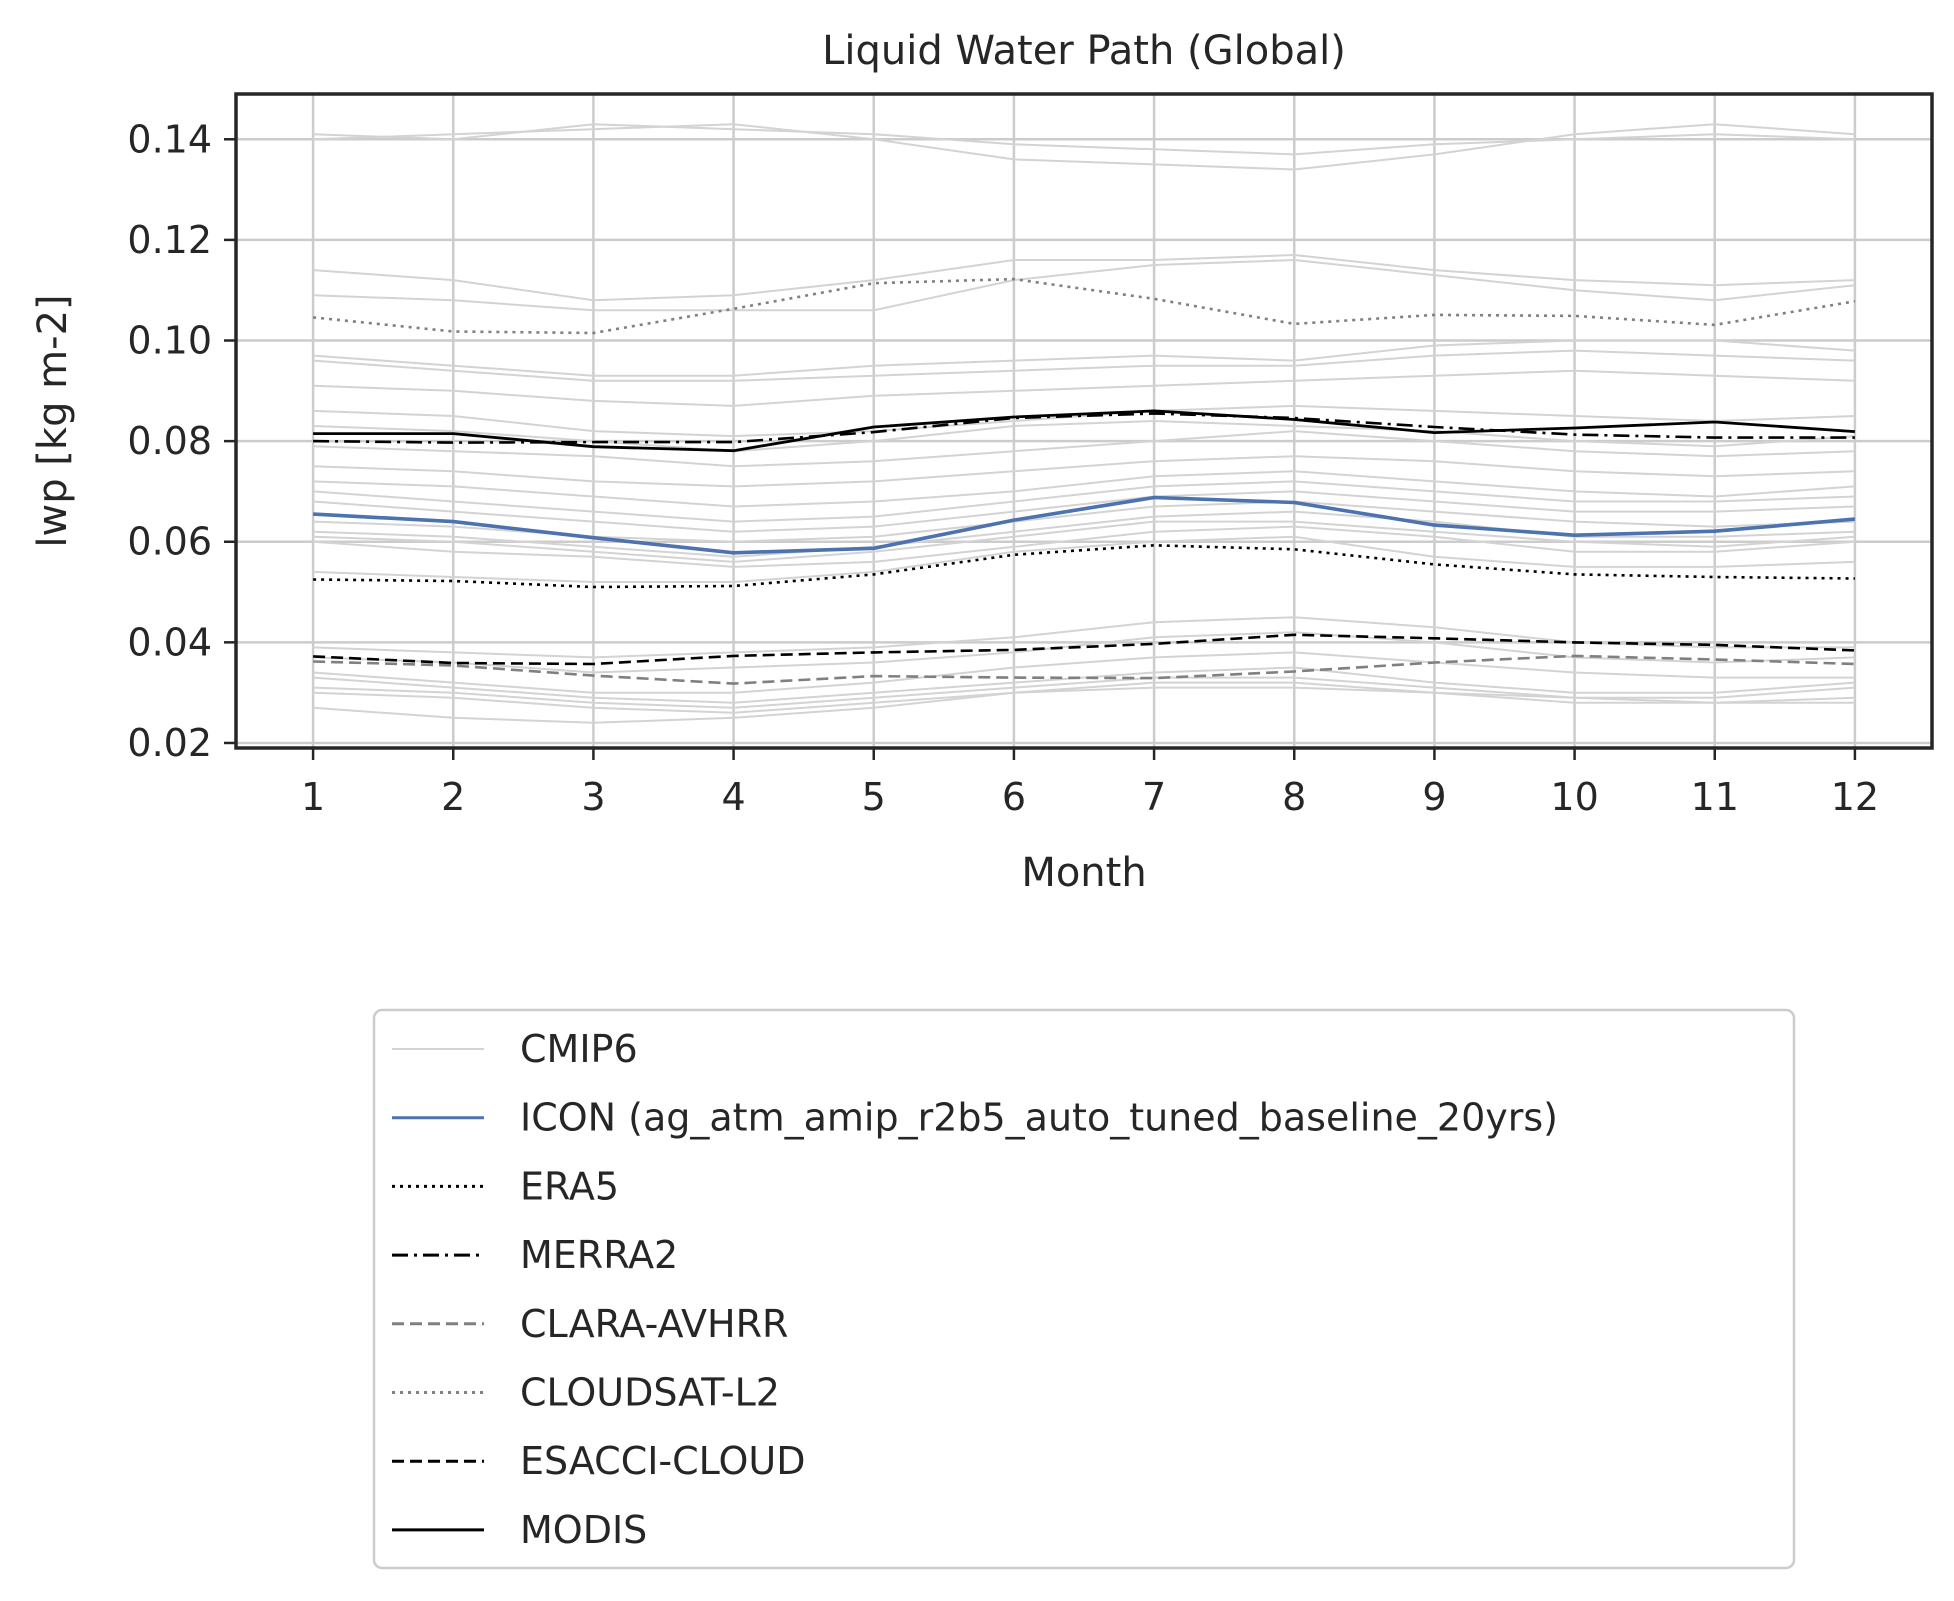  What do you see at coordinates (733, 797) in the screenshot?
I see `x-tick-label: 4` at bounding box center [733, 797].